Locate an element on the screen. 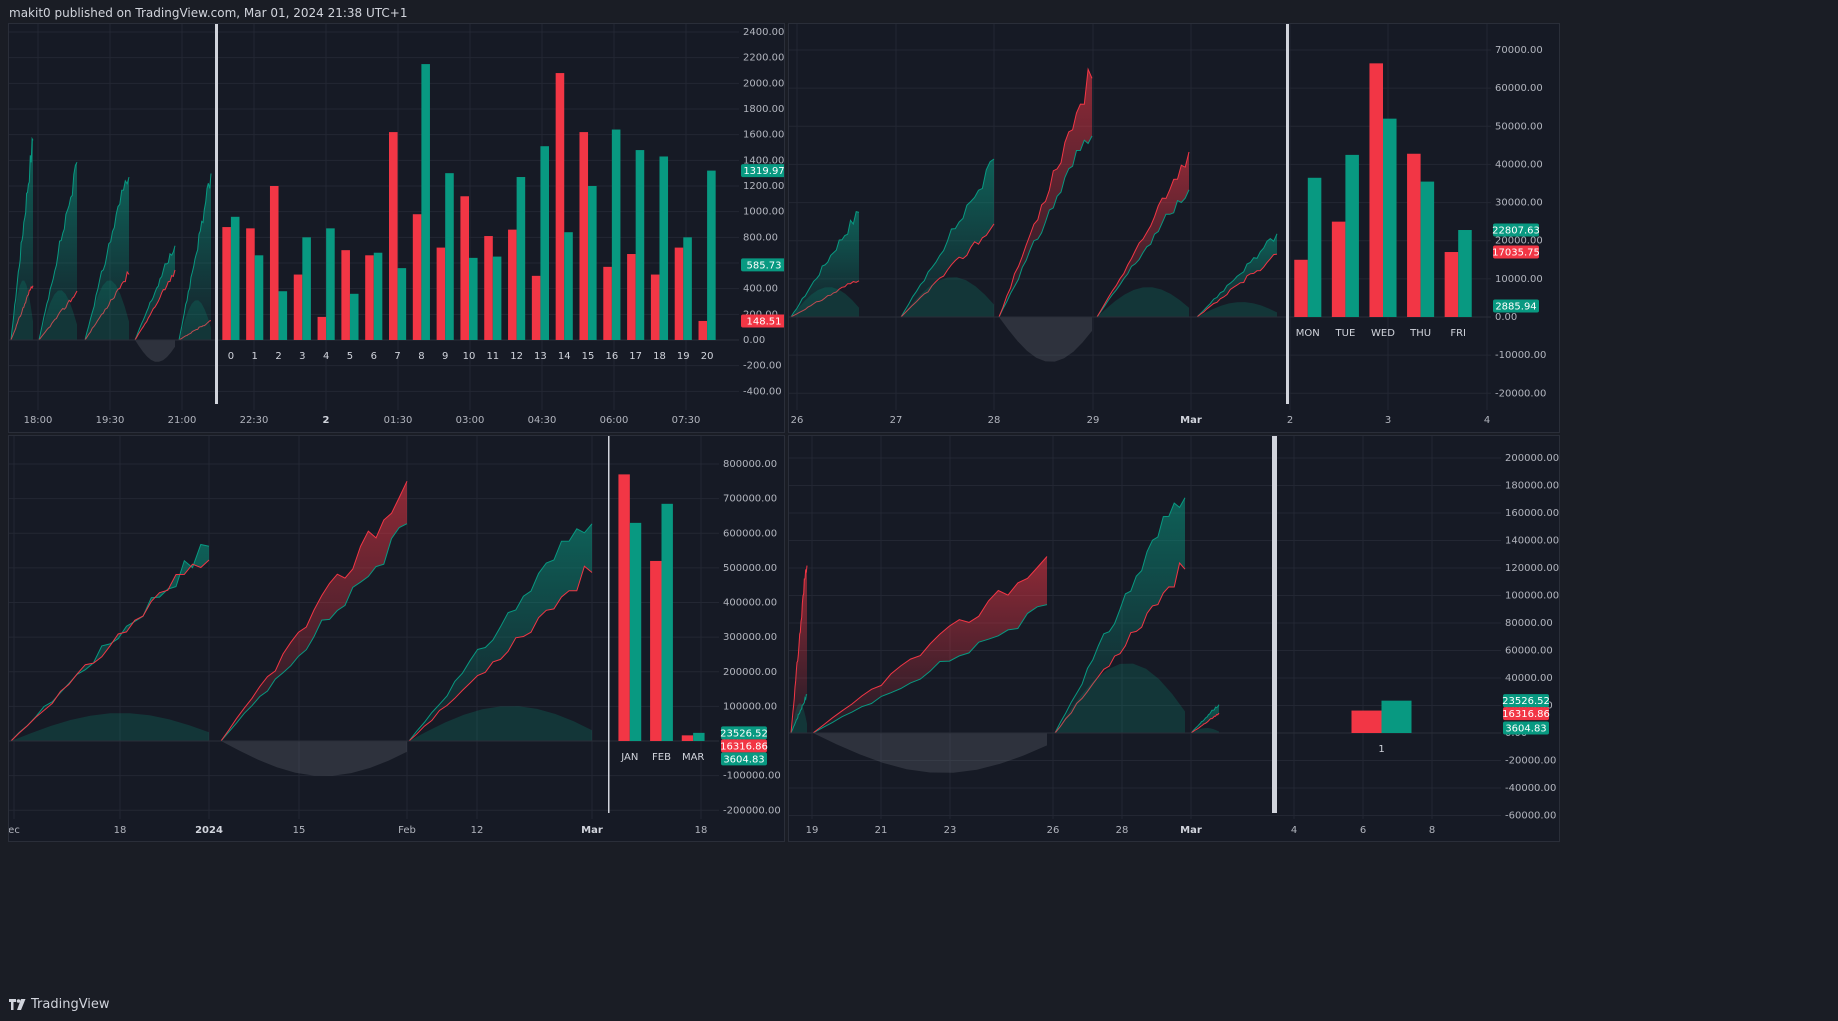  y-tick-label: 400000.00 is located at coordinates (750, 603).